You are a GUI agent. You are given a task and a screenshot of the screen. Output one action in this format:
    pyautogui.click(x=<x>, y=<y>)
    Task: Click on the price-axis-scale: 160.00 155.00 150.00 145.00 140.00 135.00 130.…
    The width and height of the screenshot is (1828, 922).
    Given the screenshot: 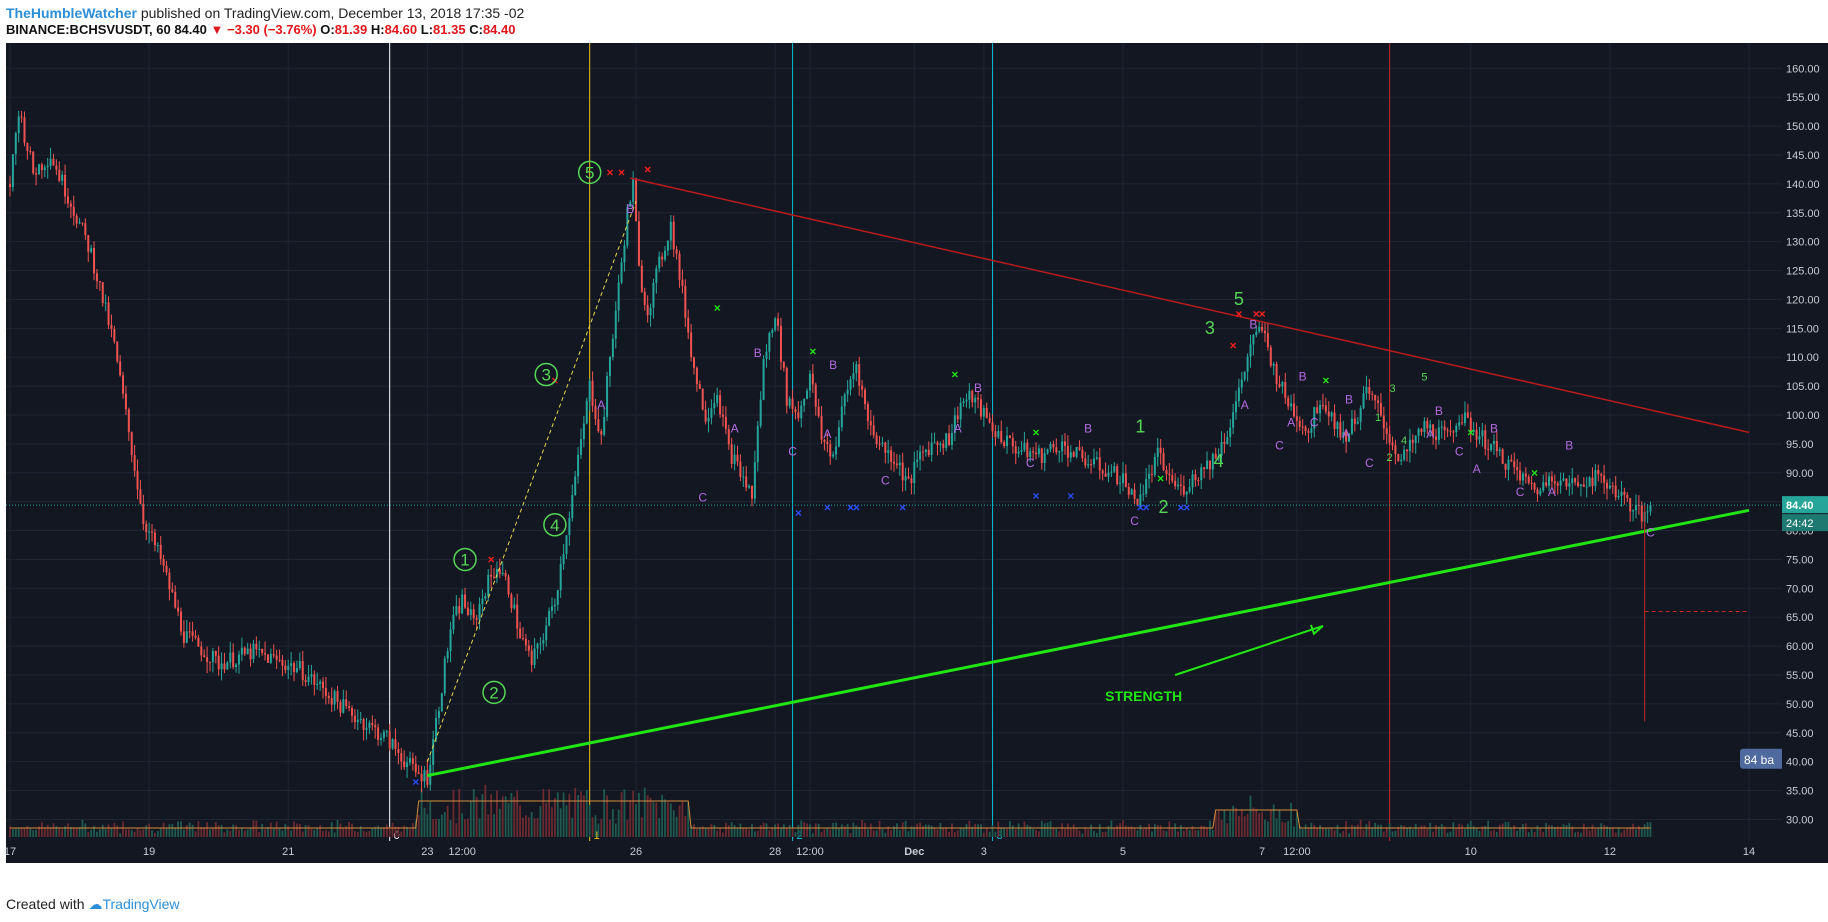 What is the action you would take?
    pyautogui.click(x=1805, y=453)
    